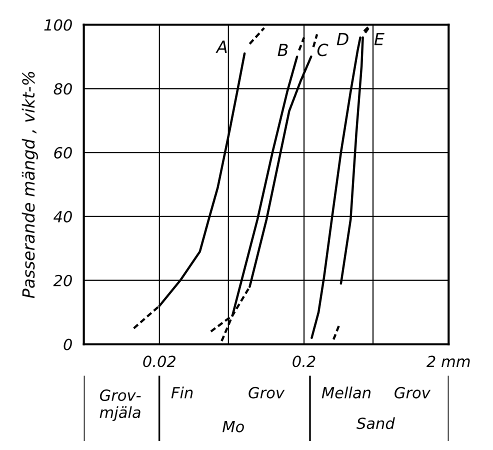 Image resolution: width=493 pixels, height=450 pixels. What do you see at coordinates (159, 362) in the screenshot?
I see `x-tick-label: 0.02` at bounding box center [159, 362].